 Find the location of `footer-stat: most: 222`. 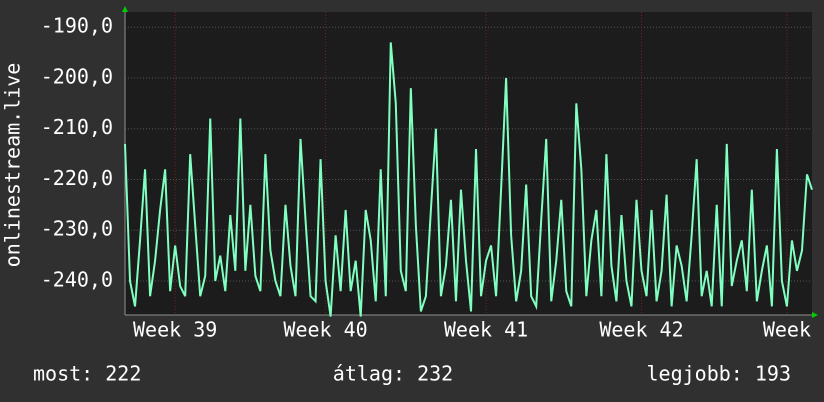

footer-stat: most: 222 is located at coordinates (87, 374).